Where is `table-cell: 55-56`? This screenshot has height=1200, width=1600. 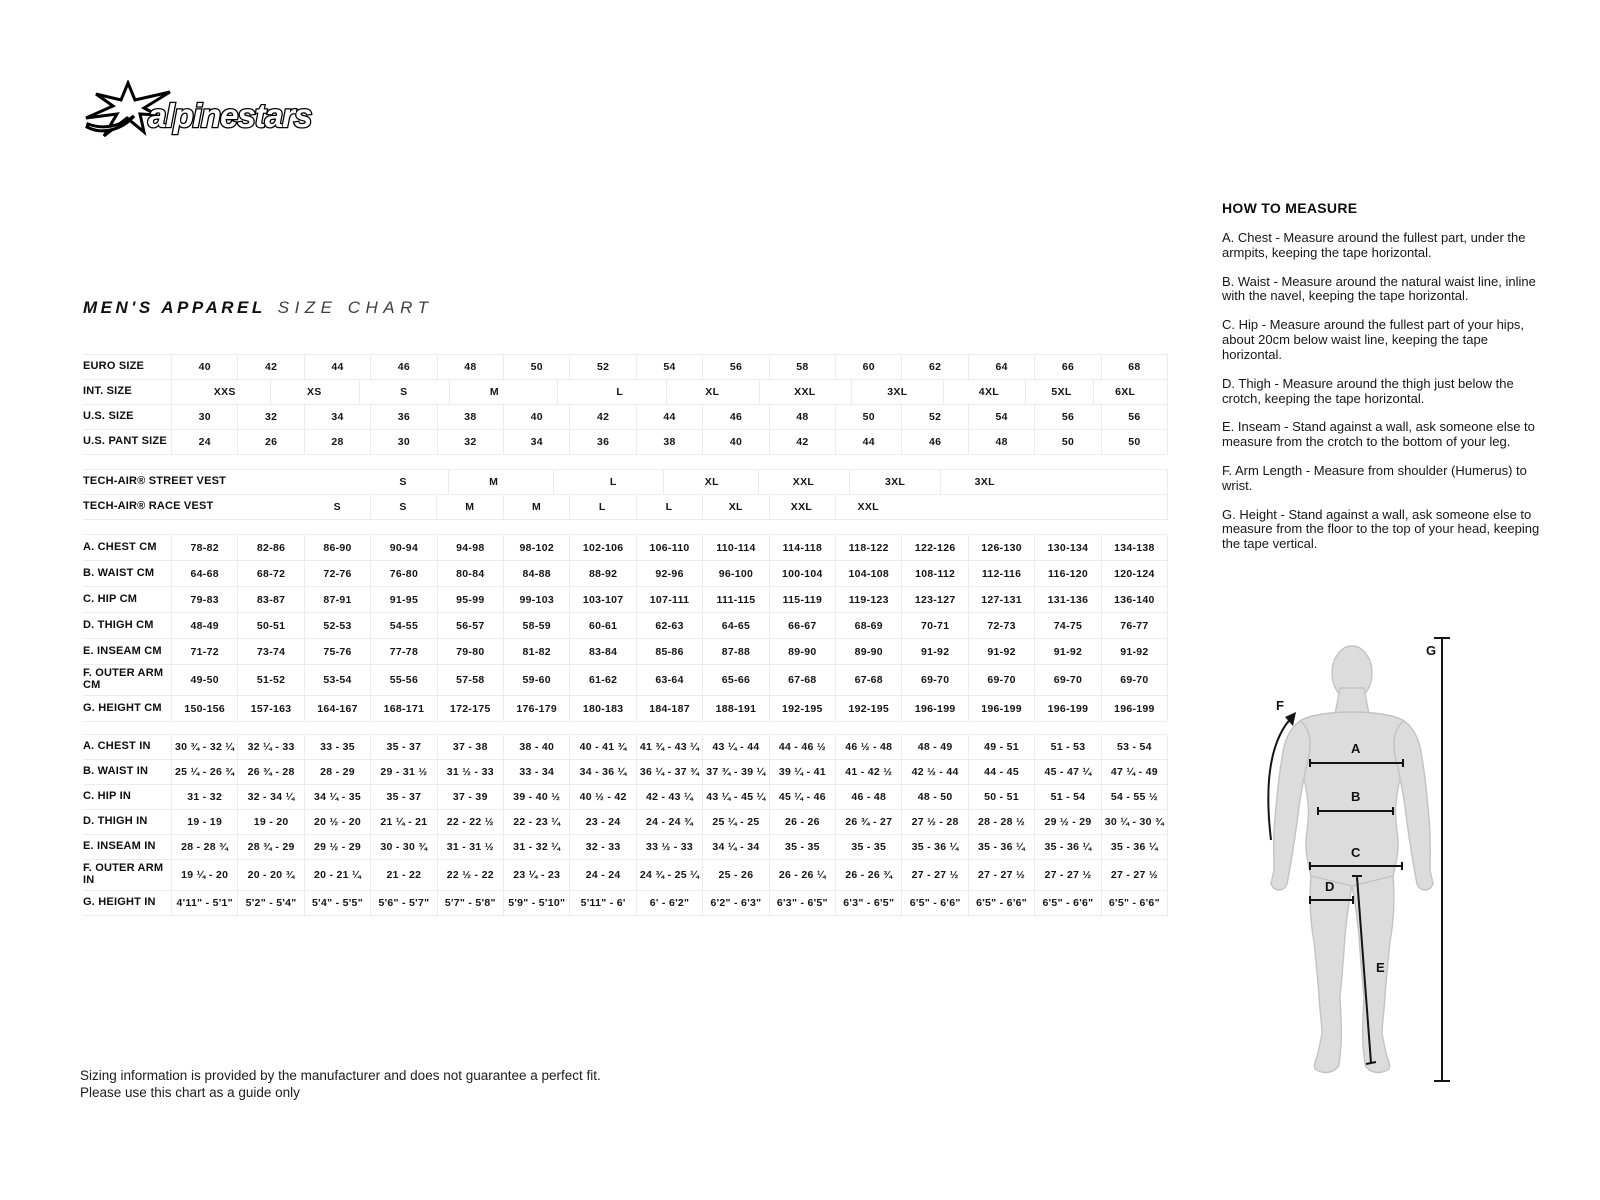 table-cell: 55-56 is located at coordinates (403, 680).